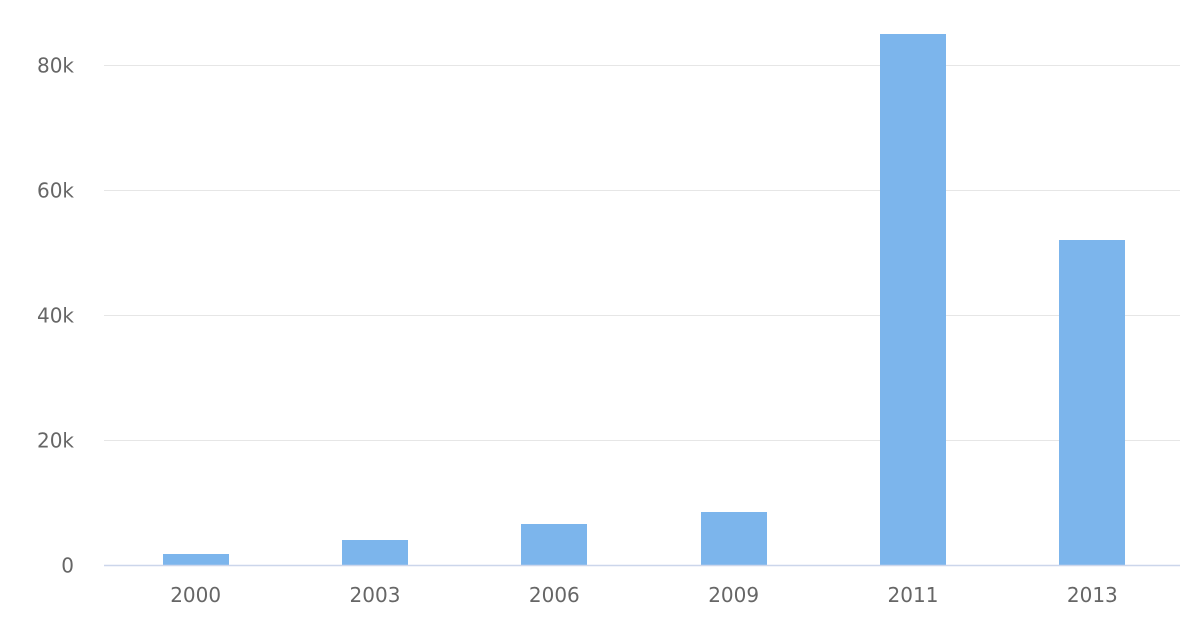 Image resolution: width=1200 pixels, height=640 pixels. What do you see at coordinates (55, 441) in the screenshot?
I see `y-tick-label: 20k` at bounding box center [55, 441].